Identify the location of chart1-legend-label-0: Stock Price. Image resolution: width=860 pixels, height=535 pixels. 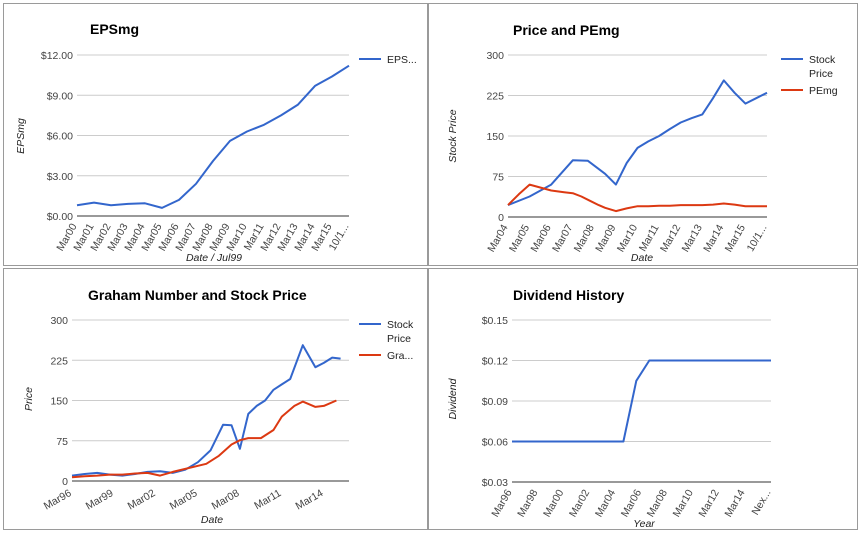
(822, 67).